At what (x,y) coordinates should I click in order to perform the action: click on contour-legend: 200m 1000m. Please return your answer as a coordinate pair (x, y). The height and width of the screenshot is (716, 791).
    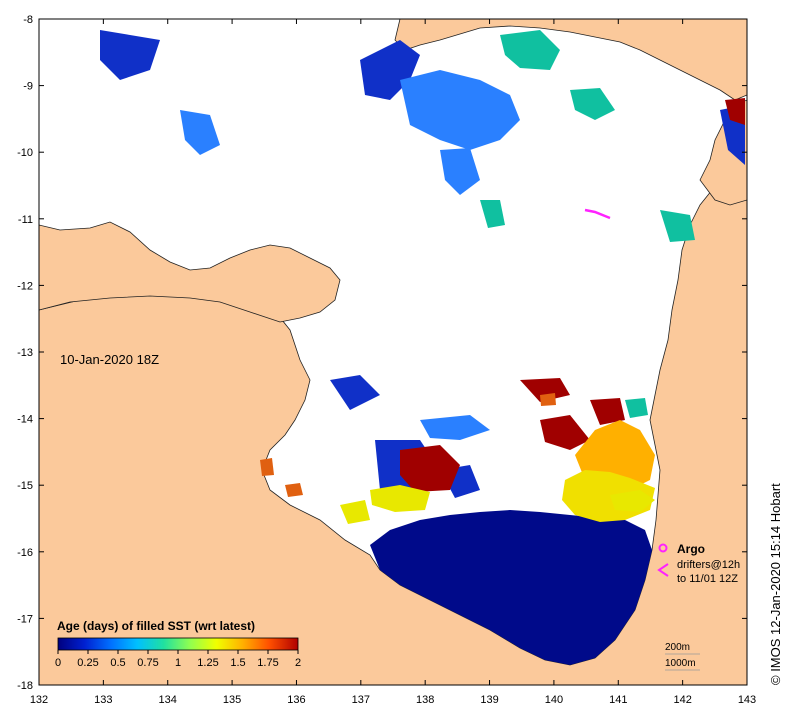
    Looking at the image, I should click on (682, 656).